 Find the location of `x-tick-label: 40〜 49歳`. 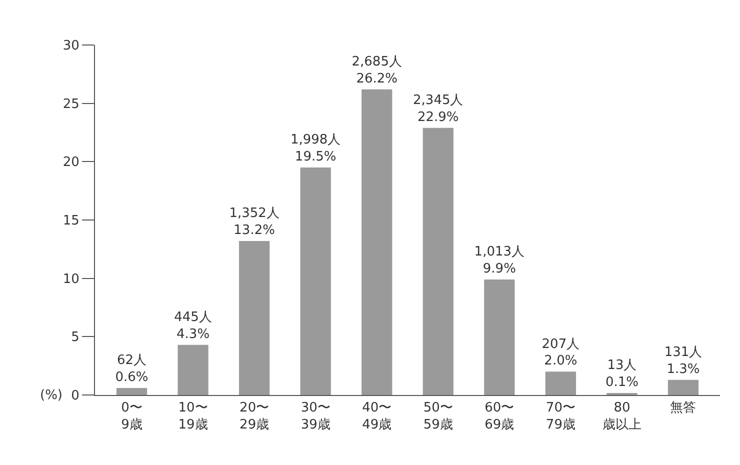

x-tick-label: 40〜 49歳 is located at coordinates (377, 416).